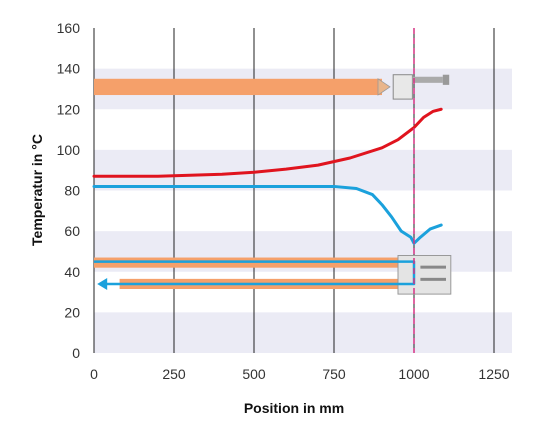  Describe the element at coordinates (94, 374) in the screenshot. I see `x-tick-label: 0` at that location.